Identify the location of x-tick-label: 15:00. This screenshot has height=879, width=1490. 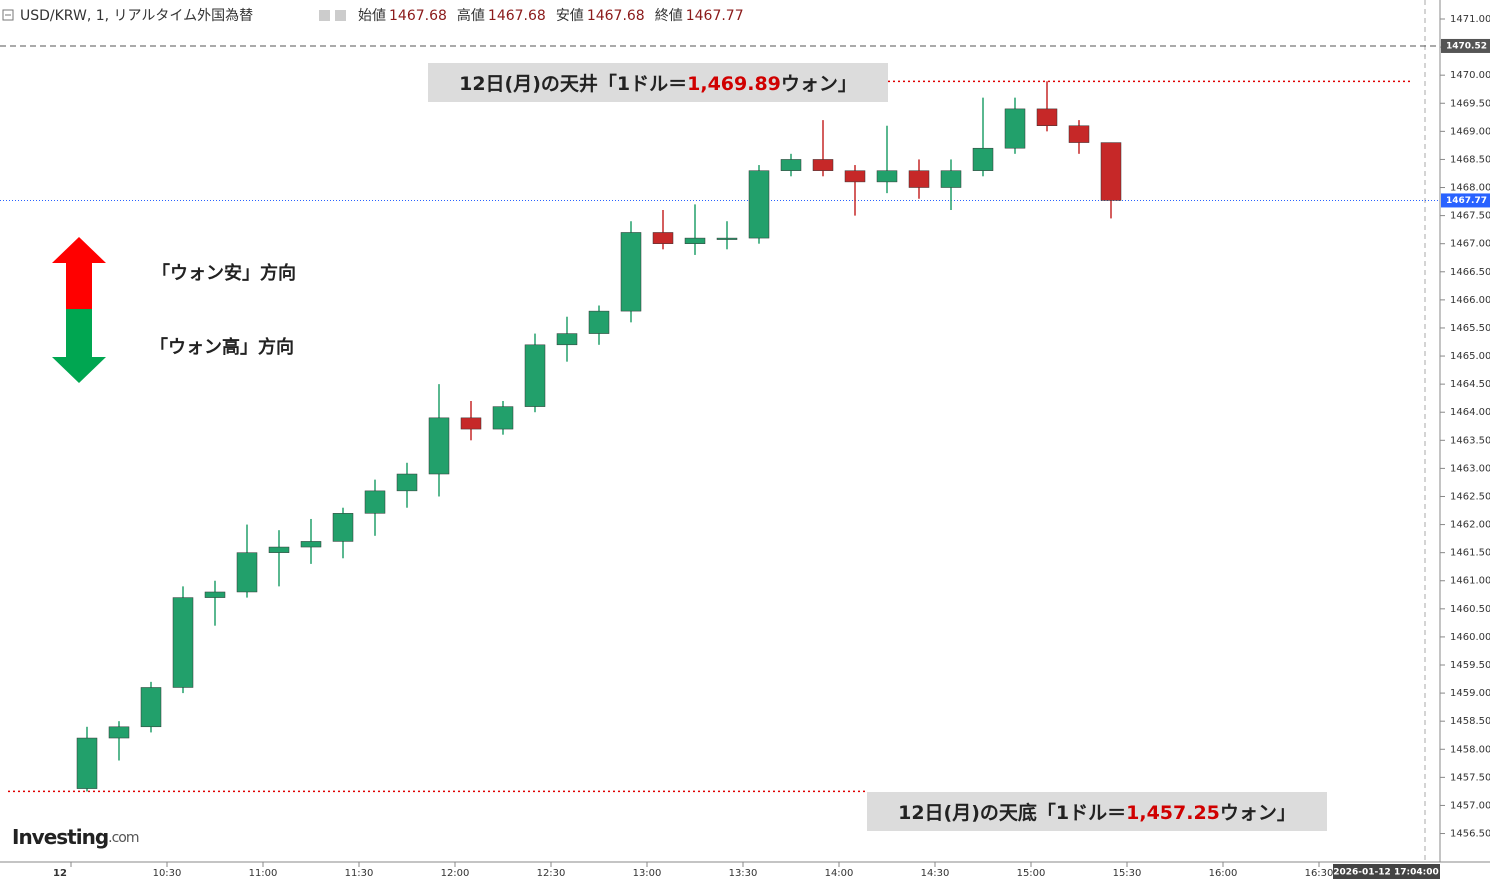
(1031, 873).